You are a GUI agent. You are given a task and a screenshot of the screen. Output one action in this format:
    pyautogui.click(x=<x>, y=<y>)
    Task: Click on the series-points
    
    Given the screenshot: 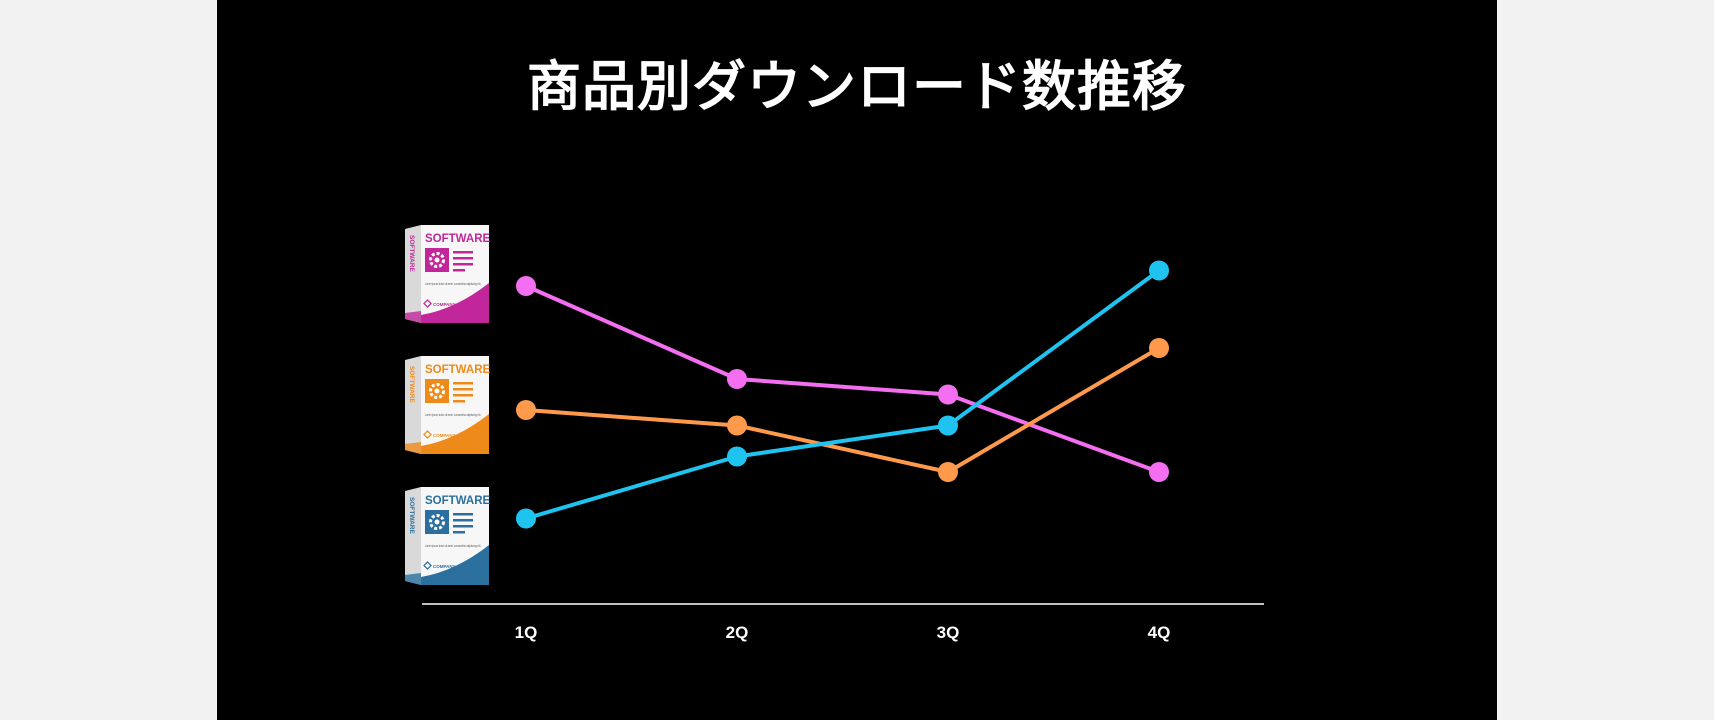 What is the action you would take?
    pyautogui.click(x=842, y=394)
    